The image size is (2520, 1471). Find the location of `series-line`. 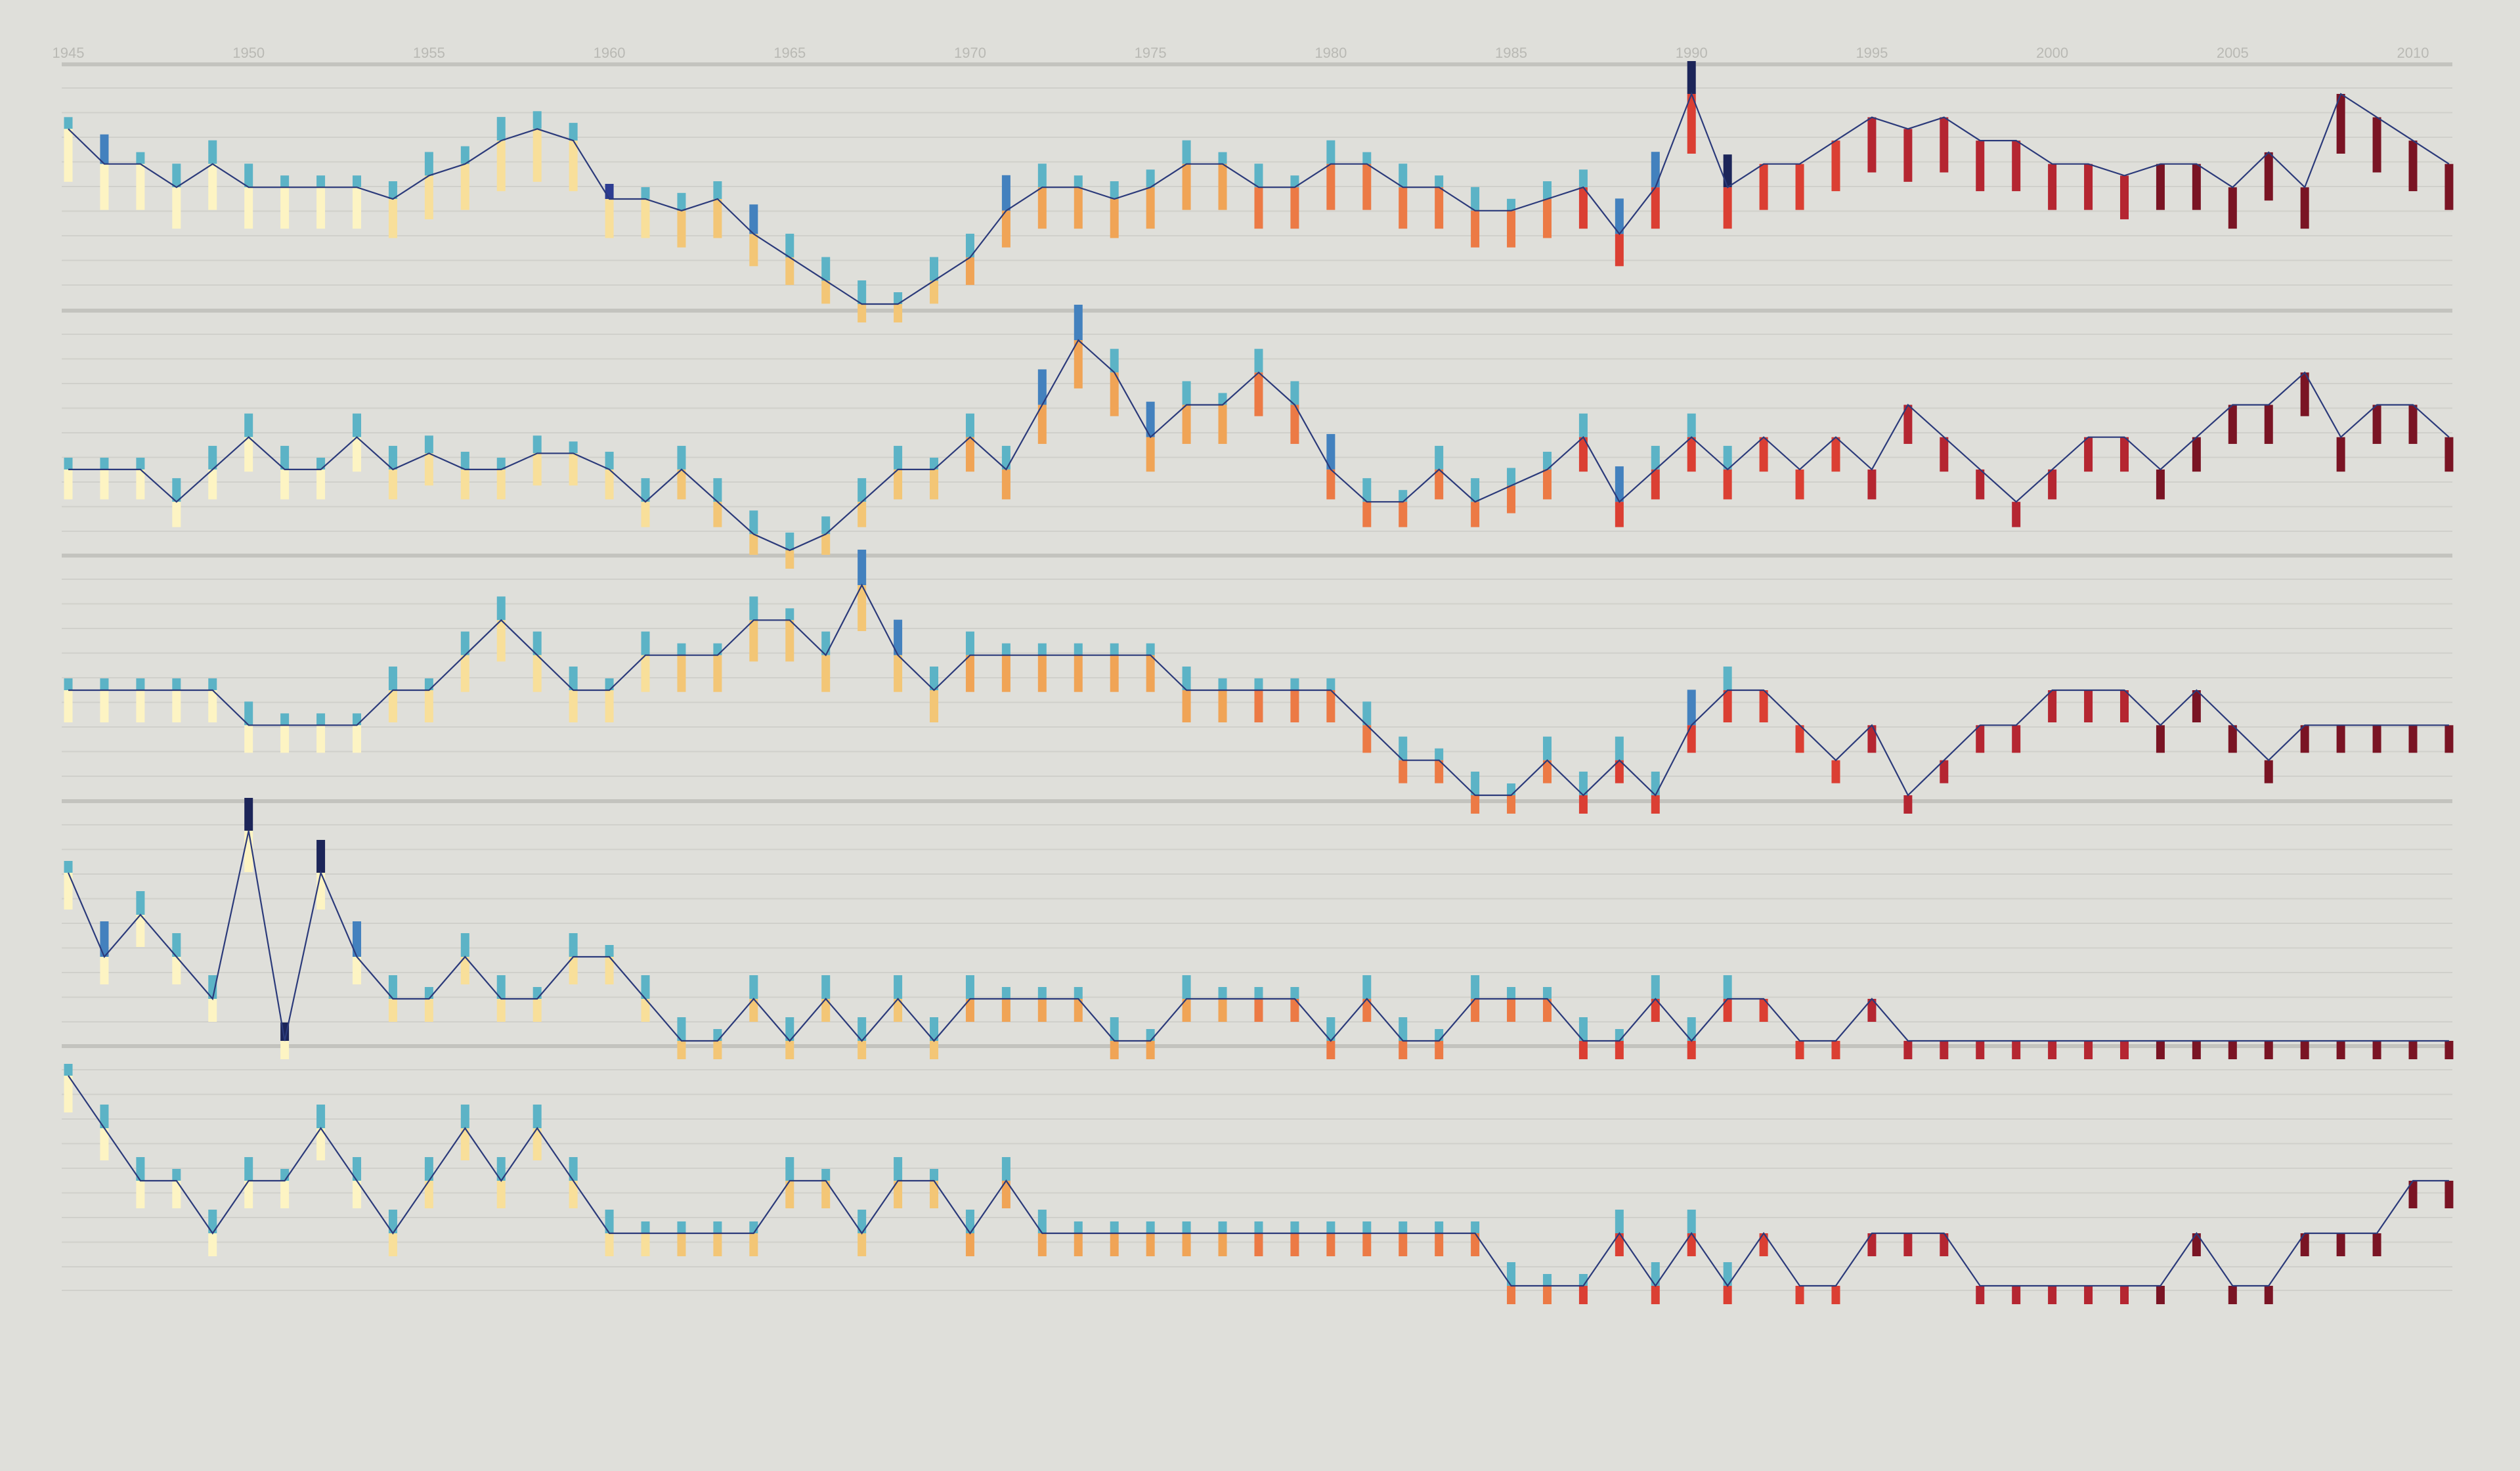

series-line is located at coordinates (1259, 445).